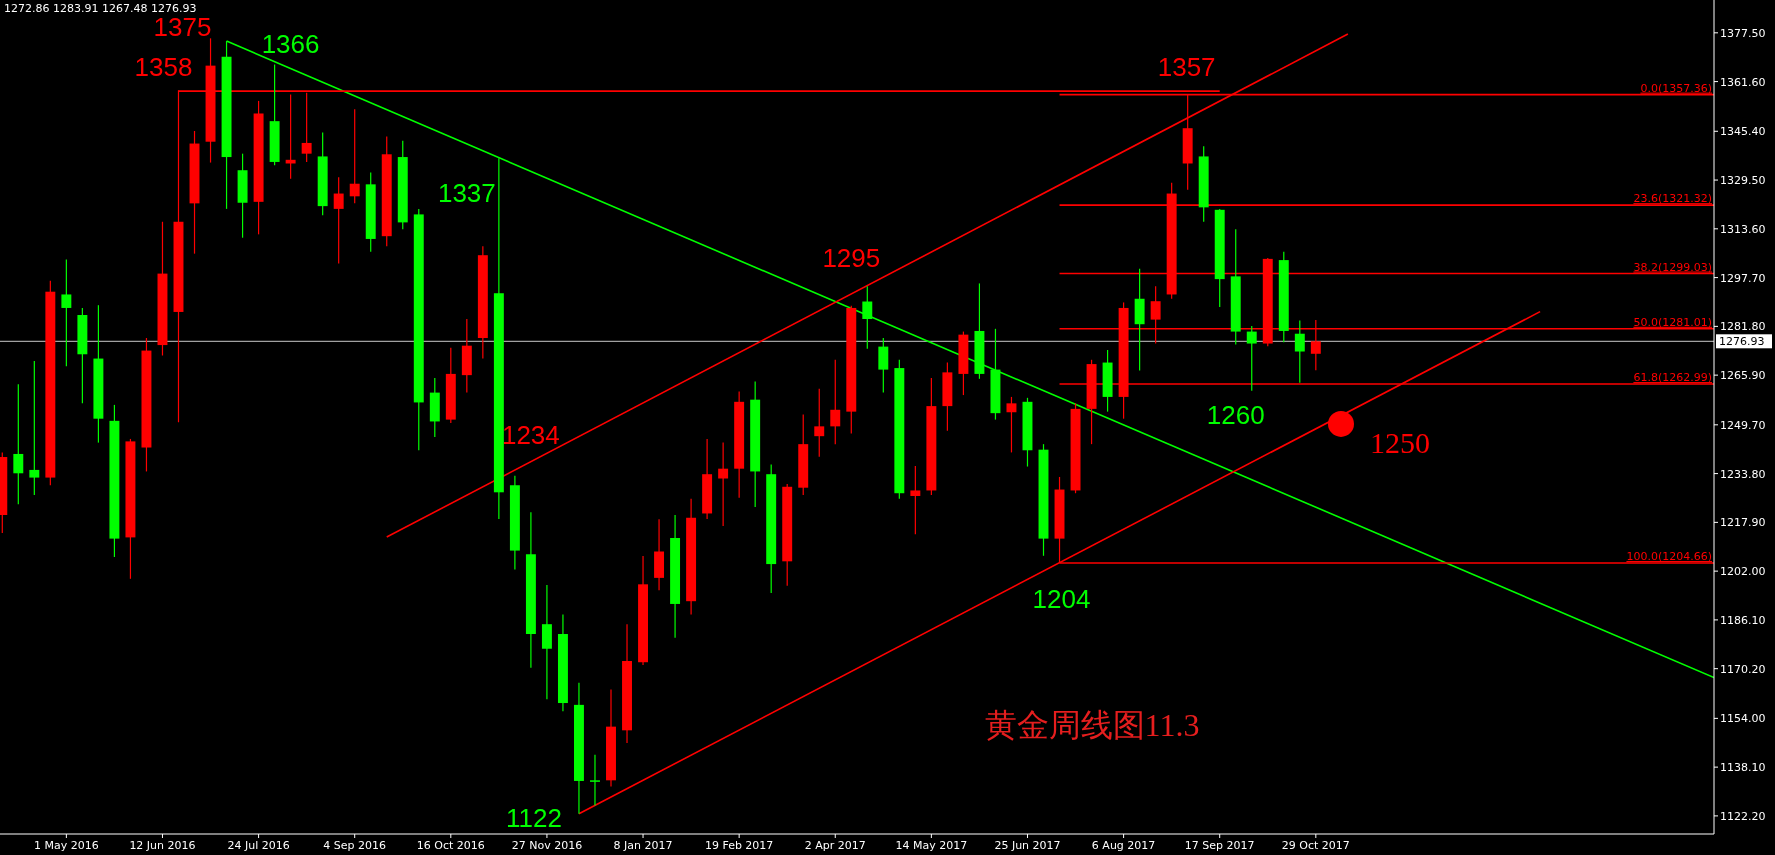  What do you see at coordinates (290, 44) in the screenshot?
I see `annotation: 1366` at bounding box center [290, 44].